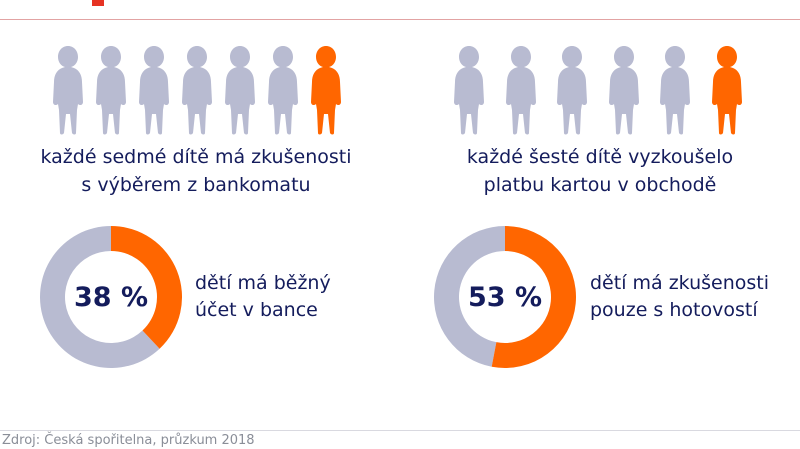 The width and height of the screenshot is (800, 449). I want to click on header-accent-mark, so click(98, 3).